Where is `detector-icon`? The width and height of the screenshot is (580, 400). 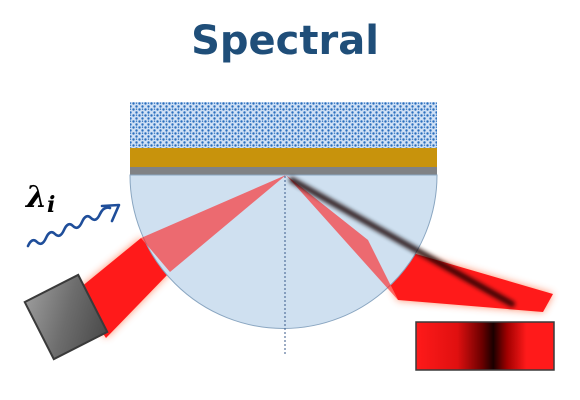 detector-icon is located at coordinates (485, 346).